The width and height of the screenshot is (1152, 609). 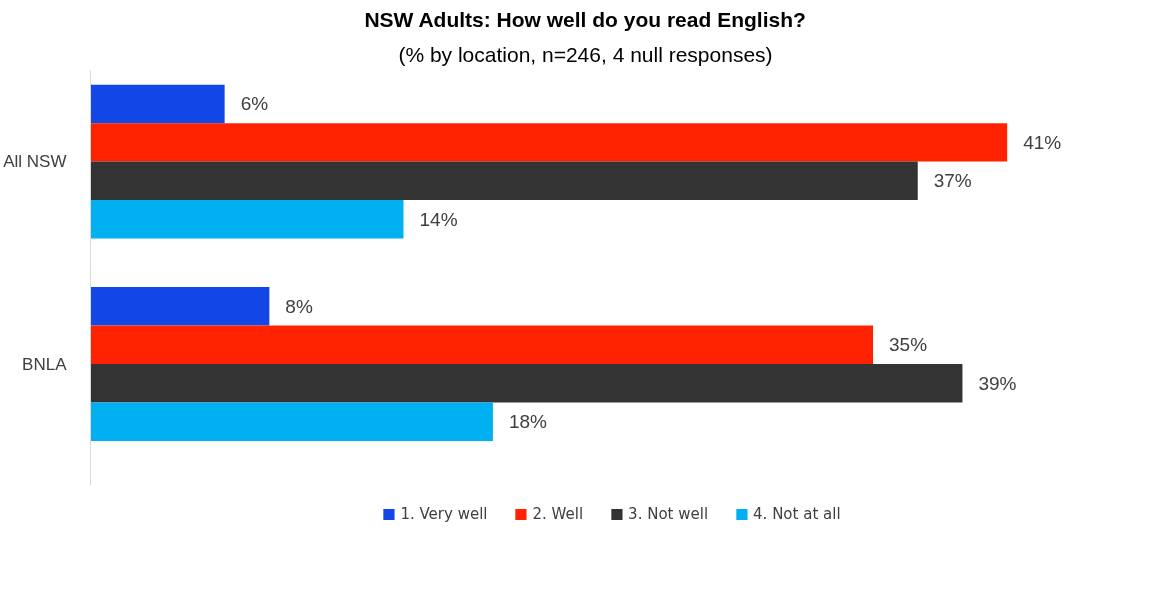 What do you see at coordinates (668, 514) in the screenshot?
I see `legend-label: 3. Not well` at bounding box center [668, 514].